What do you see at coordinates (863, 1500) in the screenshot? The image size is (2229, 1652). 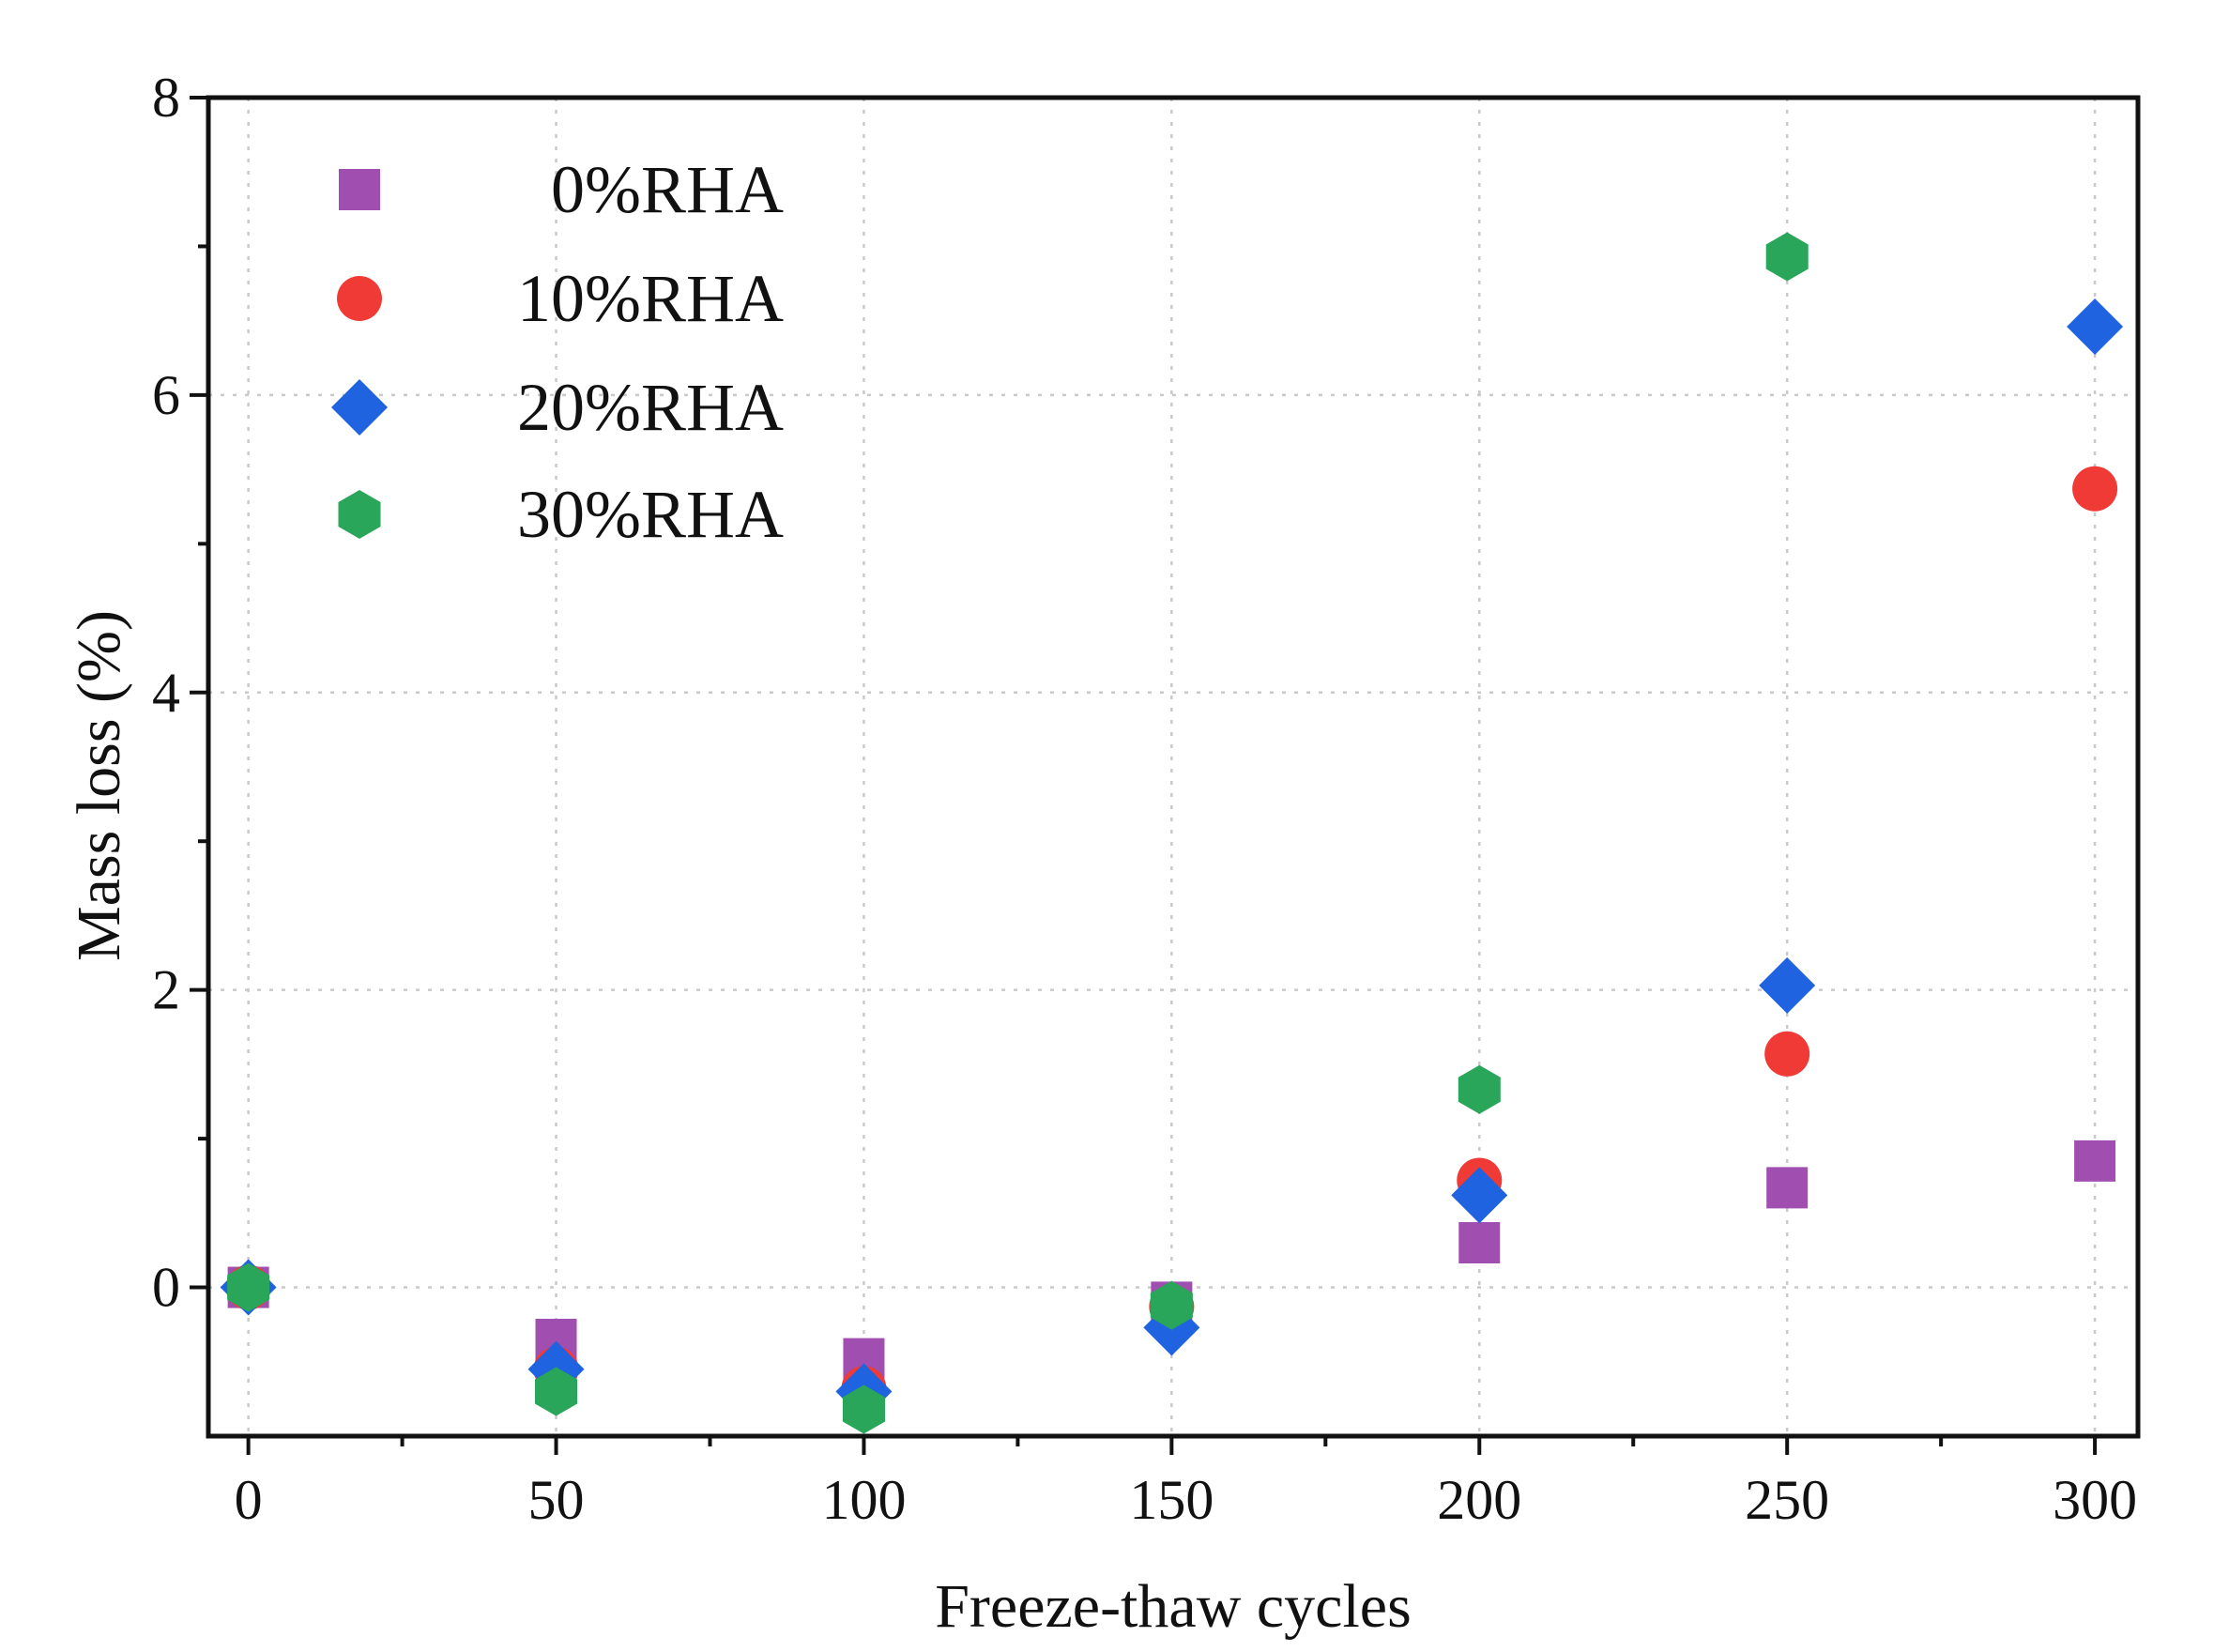 I see `x-tick-label: 100` at bounding box center [863, 1500].